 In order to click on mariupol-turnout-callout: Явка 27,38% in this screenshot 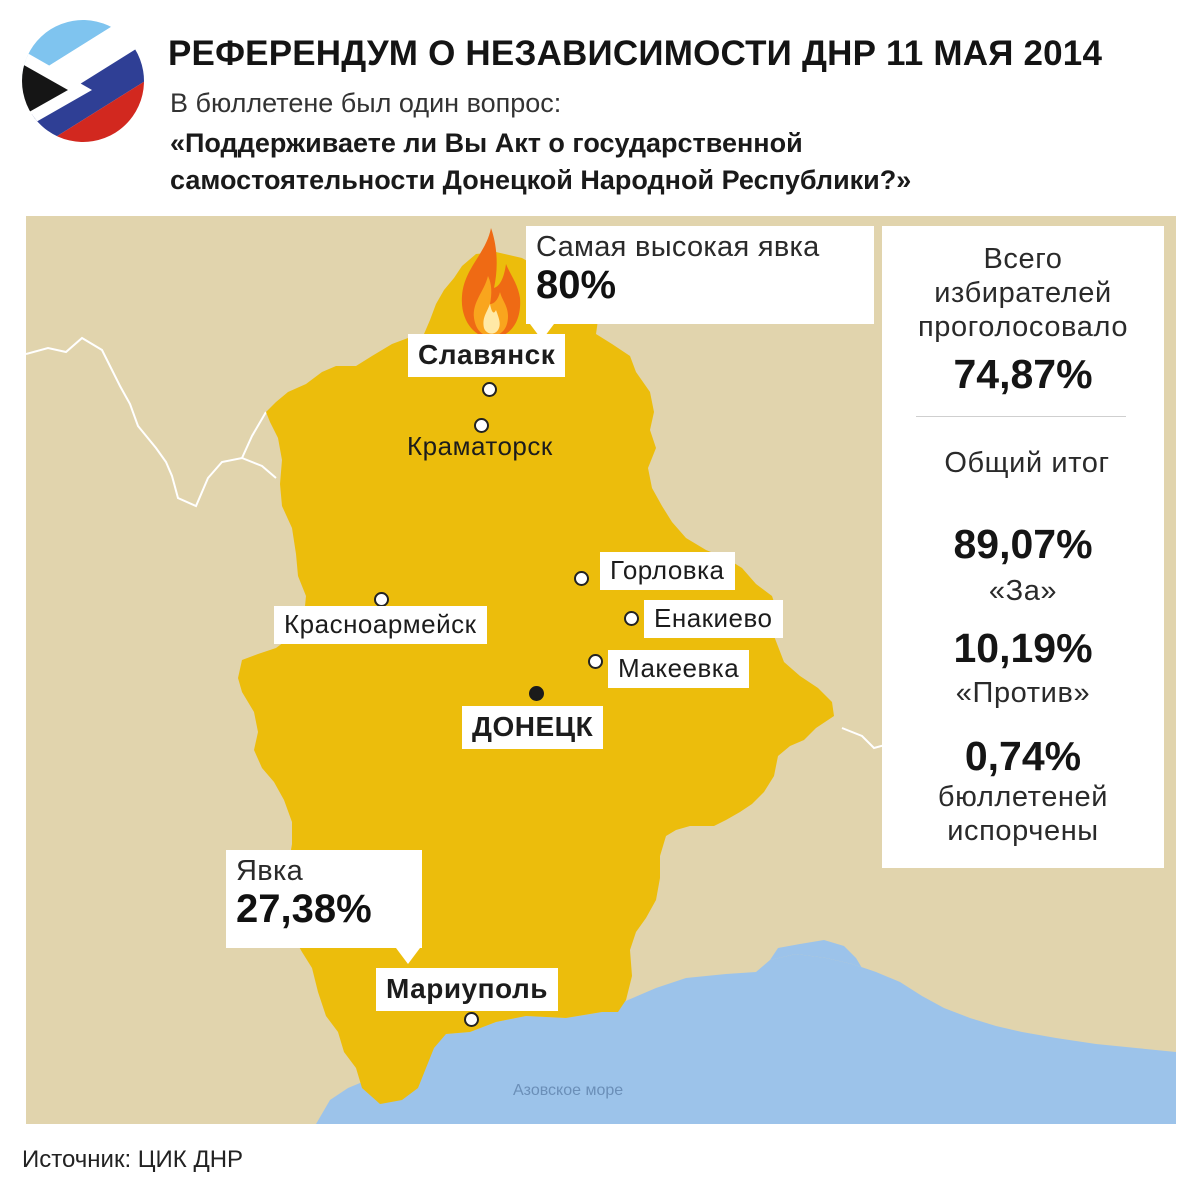, I will do `click(324, 907)`.